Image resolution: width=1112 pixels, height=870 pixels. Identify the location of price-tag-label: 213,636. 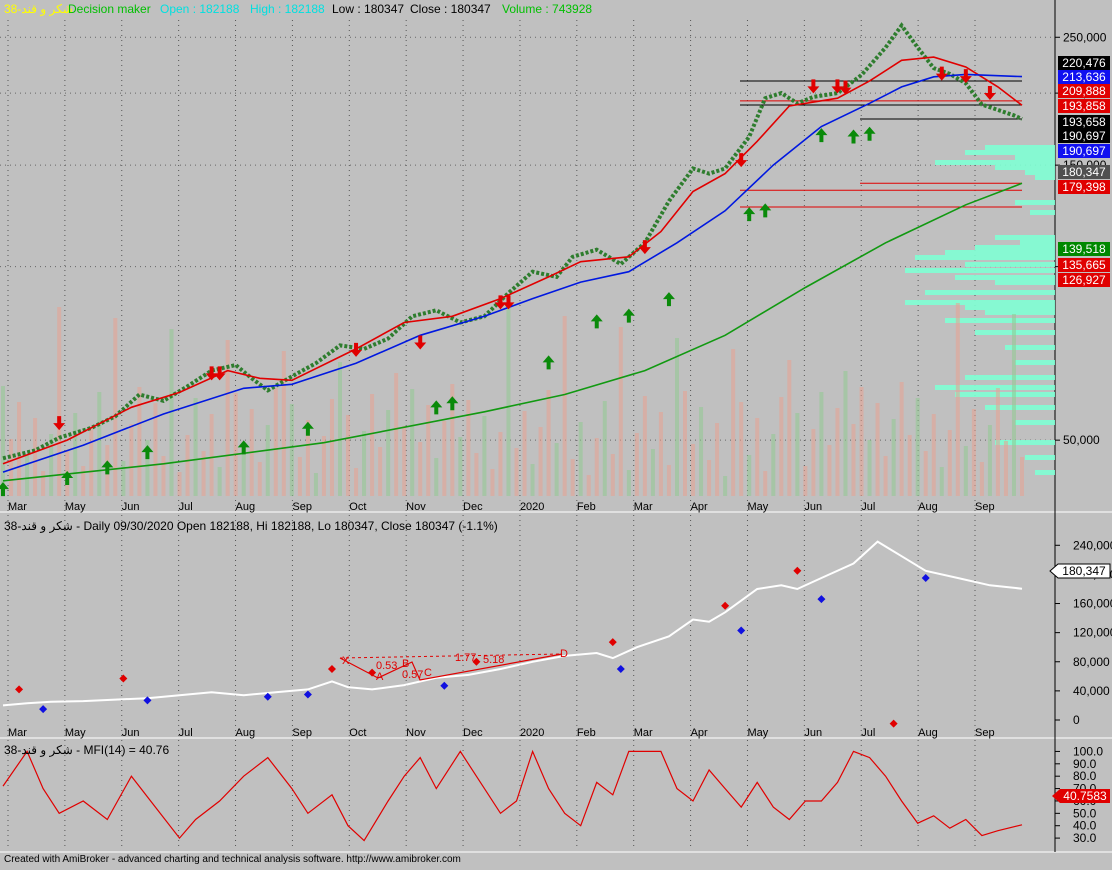
(1084, 77).